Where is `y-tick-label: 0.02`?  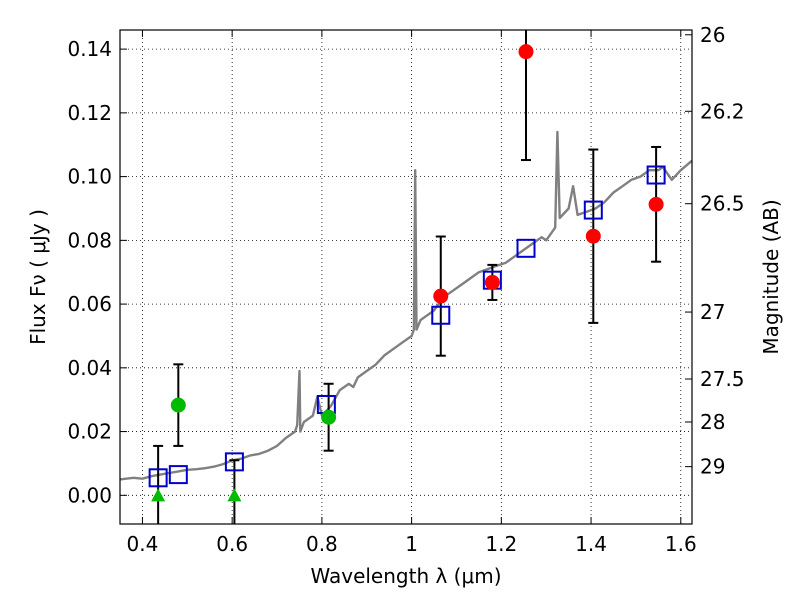 y-tick-label: 0.02 is located at coordinates (89, 432).